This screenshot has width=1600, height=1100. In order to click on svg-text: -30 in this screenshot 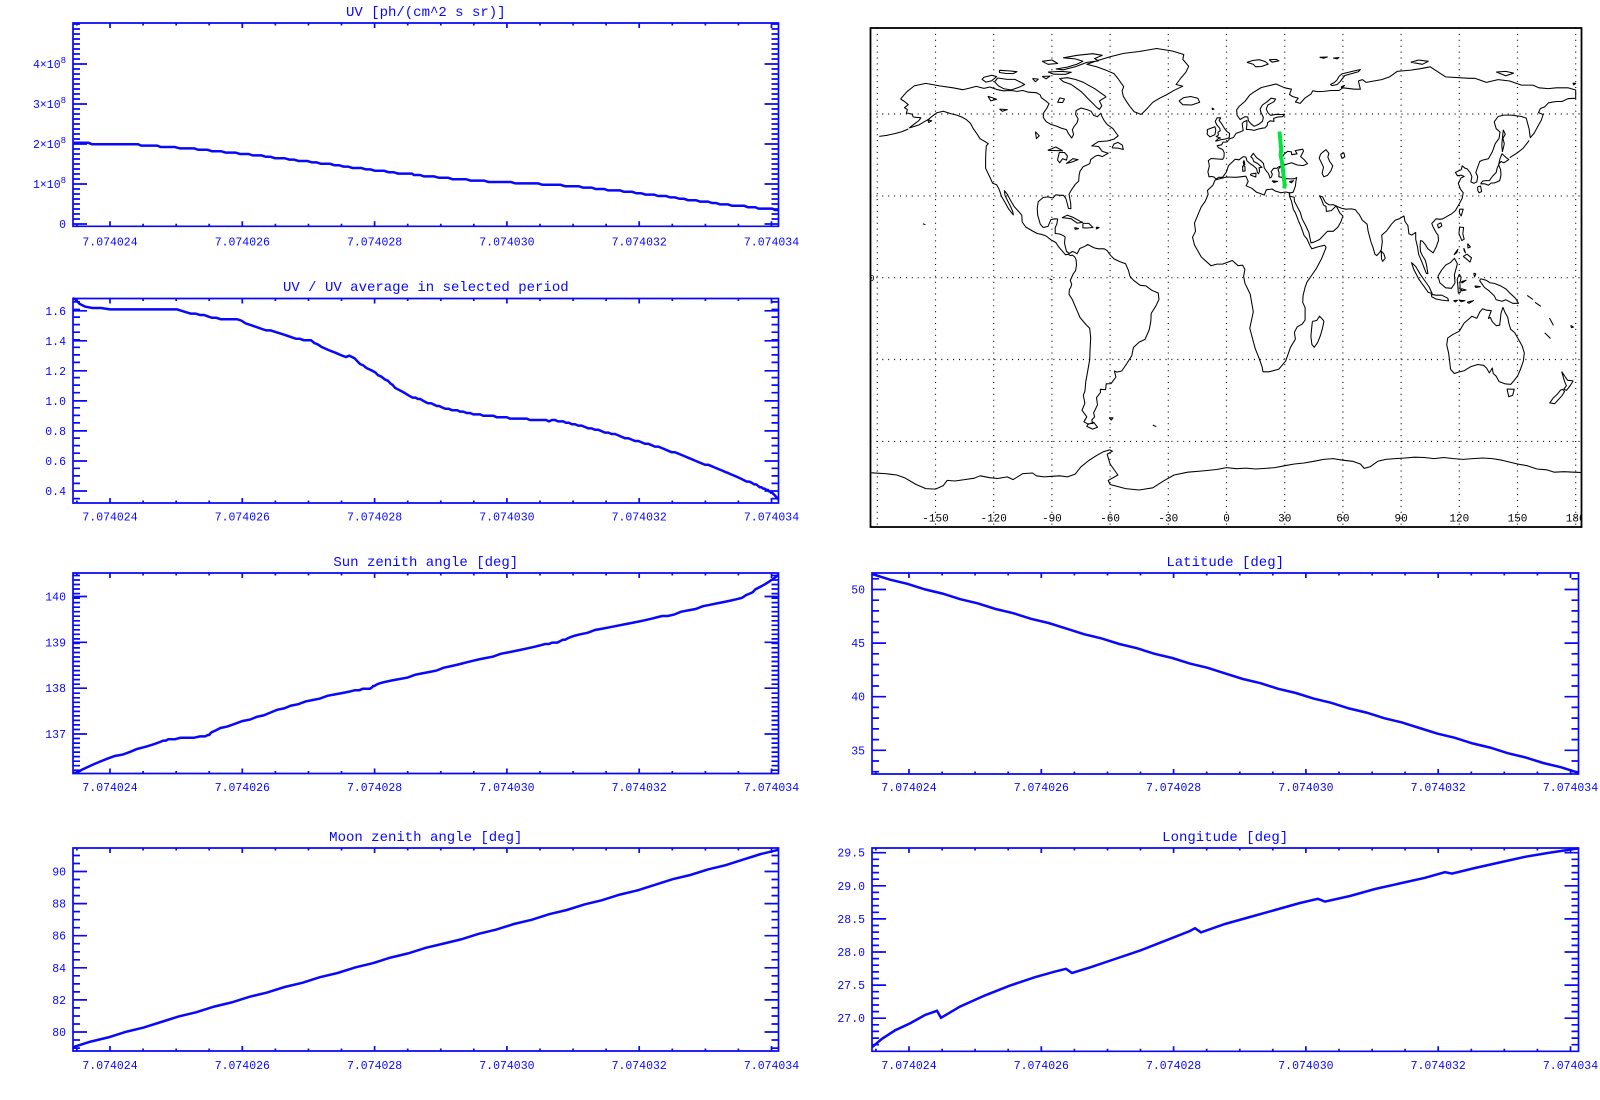, I will do `click(1168, 520)`.